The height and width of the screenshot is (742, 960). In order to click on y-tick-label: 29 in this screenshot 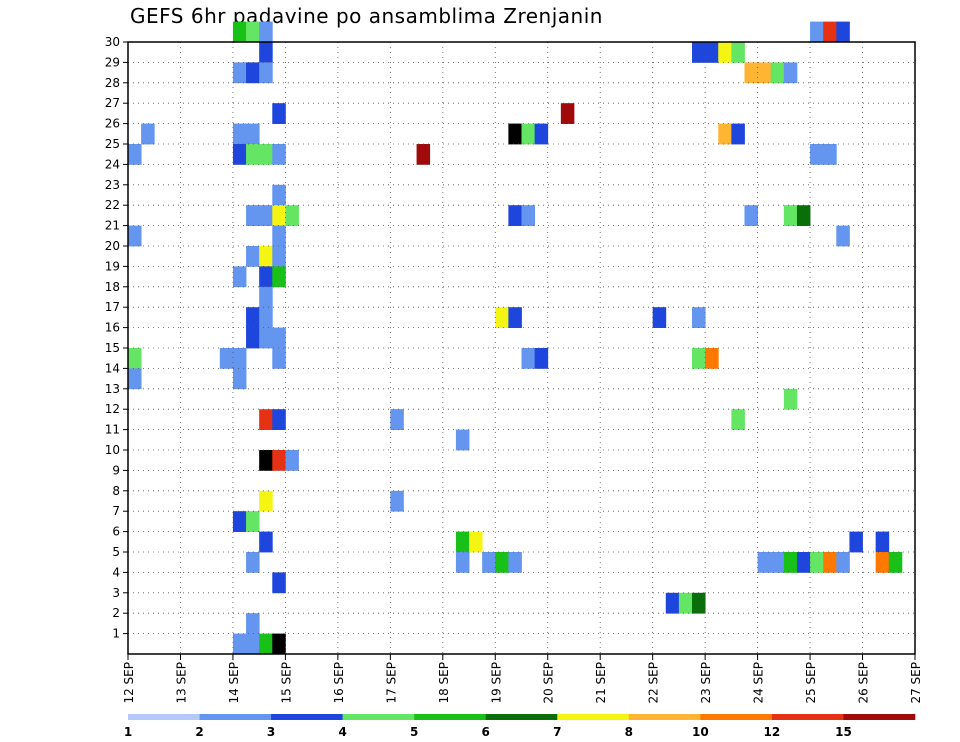, I will do `click(112, 62)`.